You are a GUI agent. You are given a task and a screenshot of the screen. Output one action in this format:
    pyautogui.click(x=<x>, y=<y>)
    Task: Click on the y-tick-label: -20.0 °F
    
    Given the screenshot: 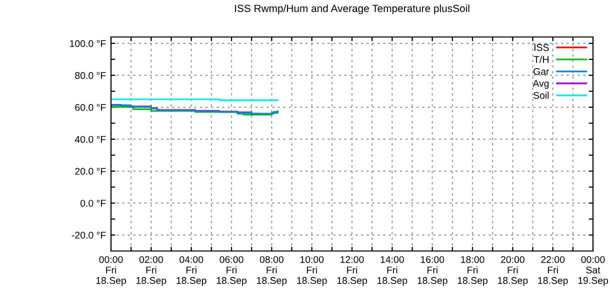 What is the action you would take?
    pyautogui.click(x=89, y=235)
    